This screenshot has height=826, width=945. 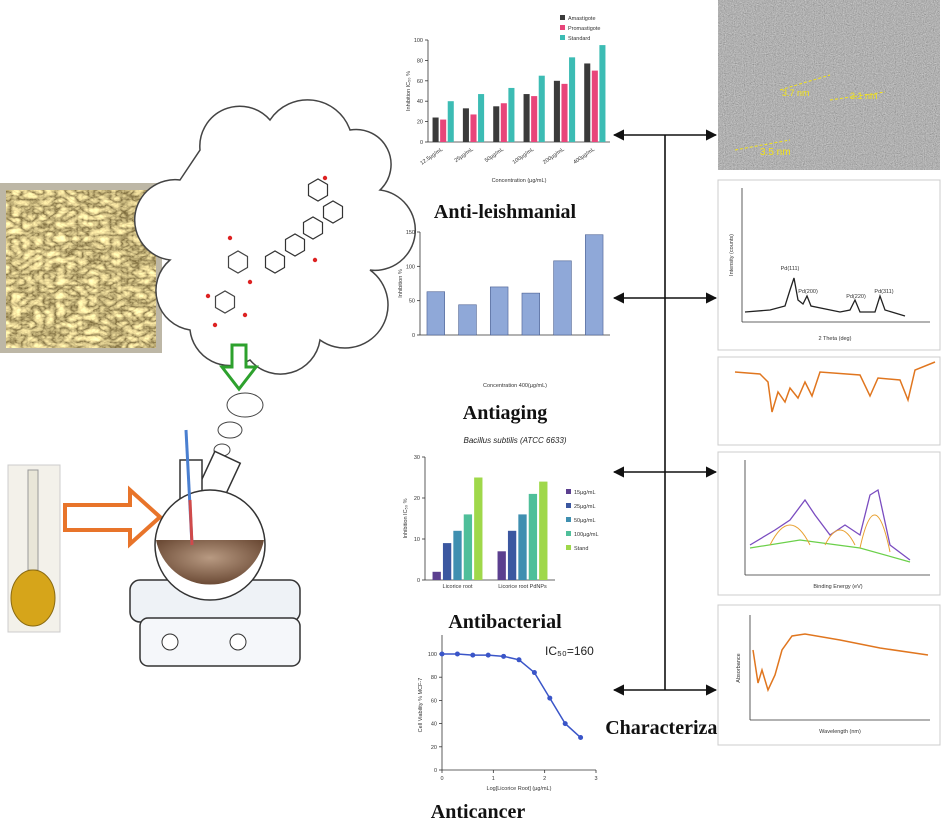 I want to click on xps-baseline, so click(x=830, y=551).